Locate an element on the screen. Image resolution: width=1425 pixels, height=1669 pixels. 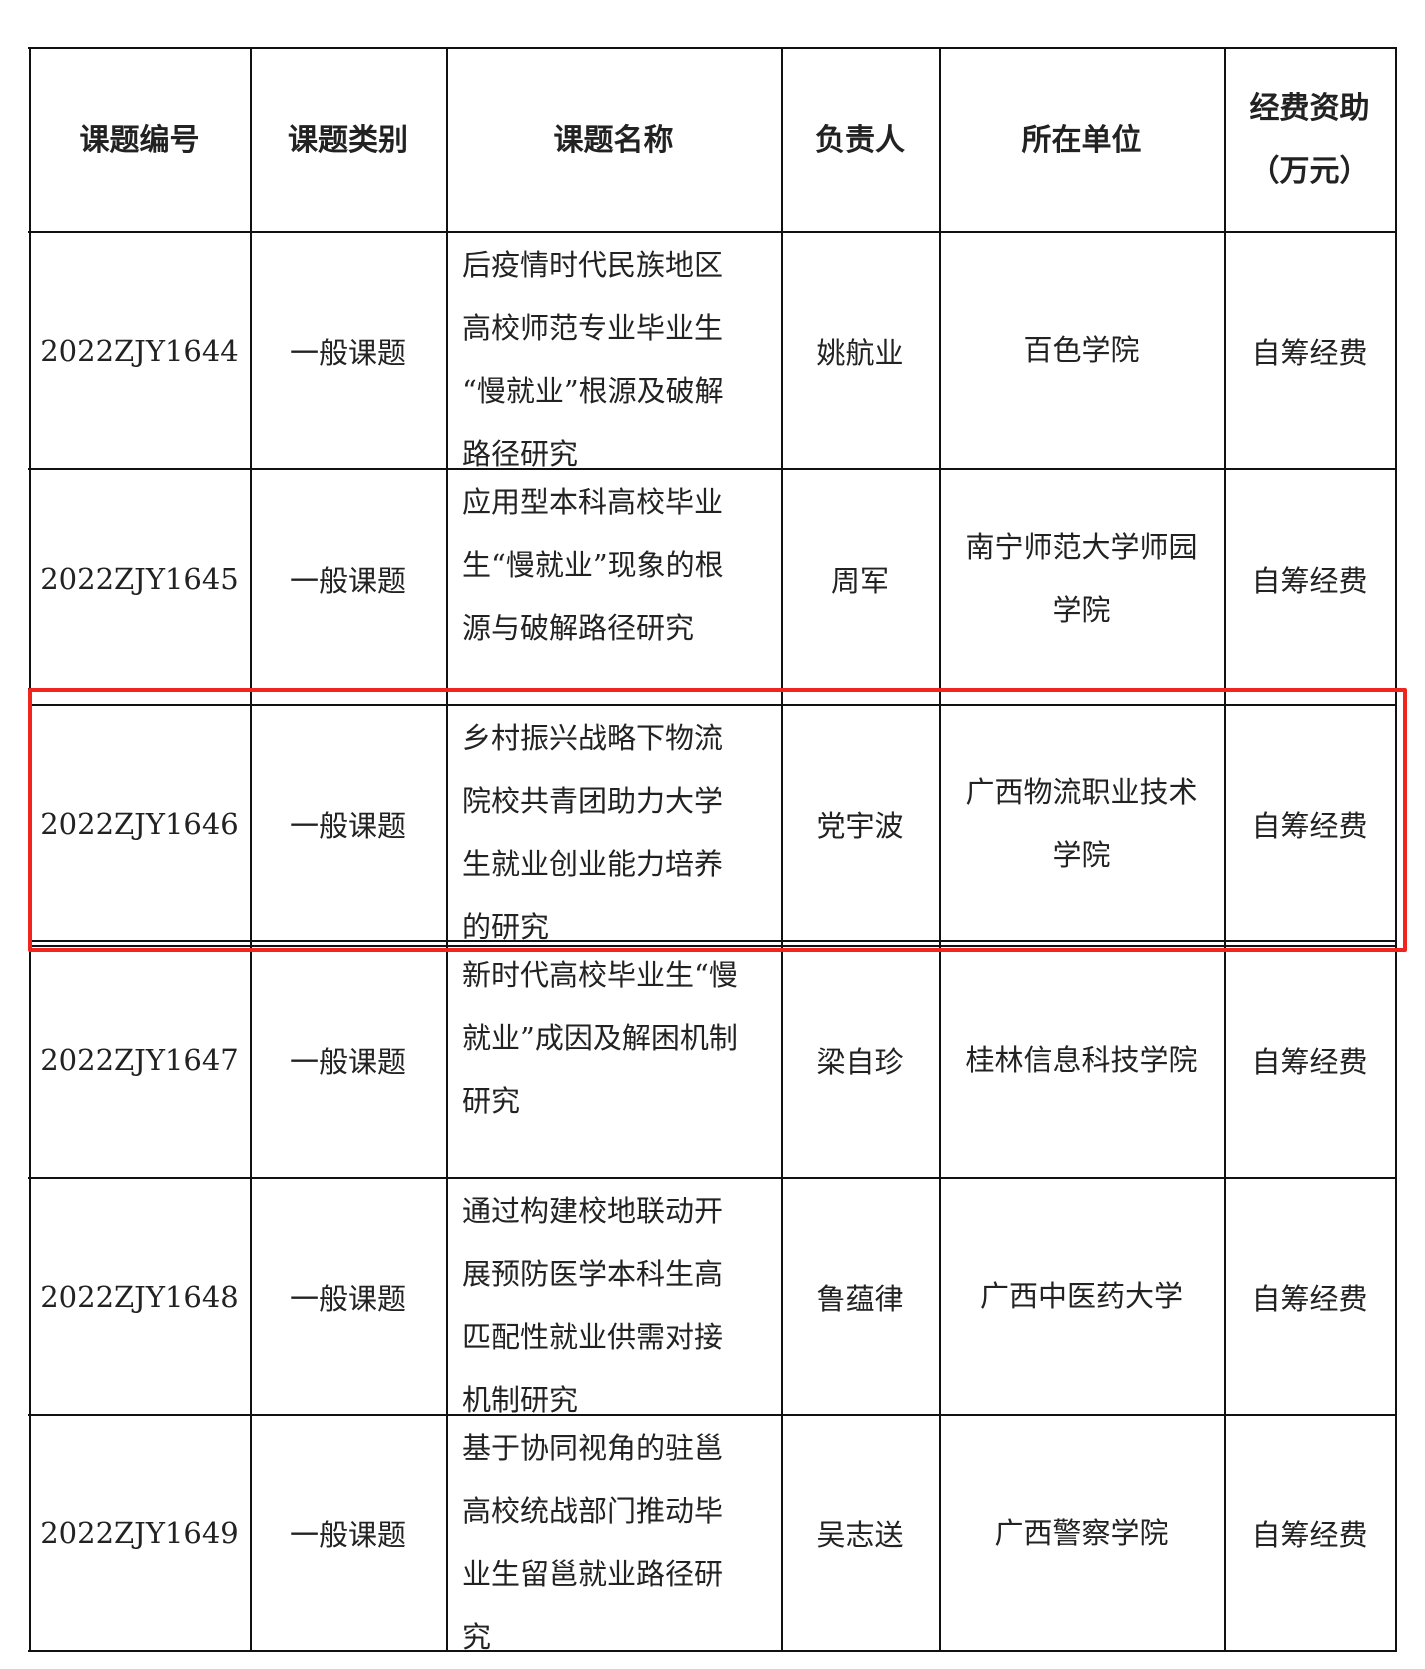
header-category-text: 课题类别 is located at coordinates (348, 140).